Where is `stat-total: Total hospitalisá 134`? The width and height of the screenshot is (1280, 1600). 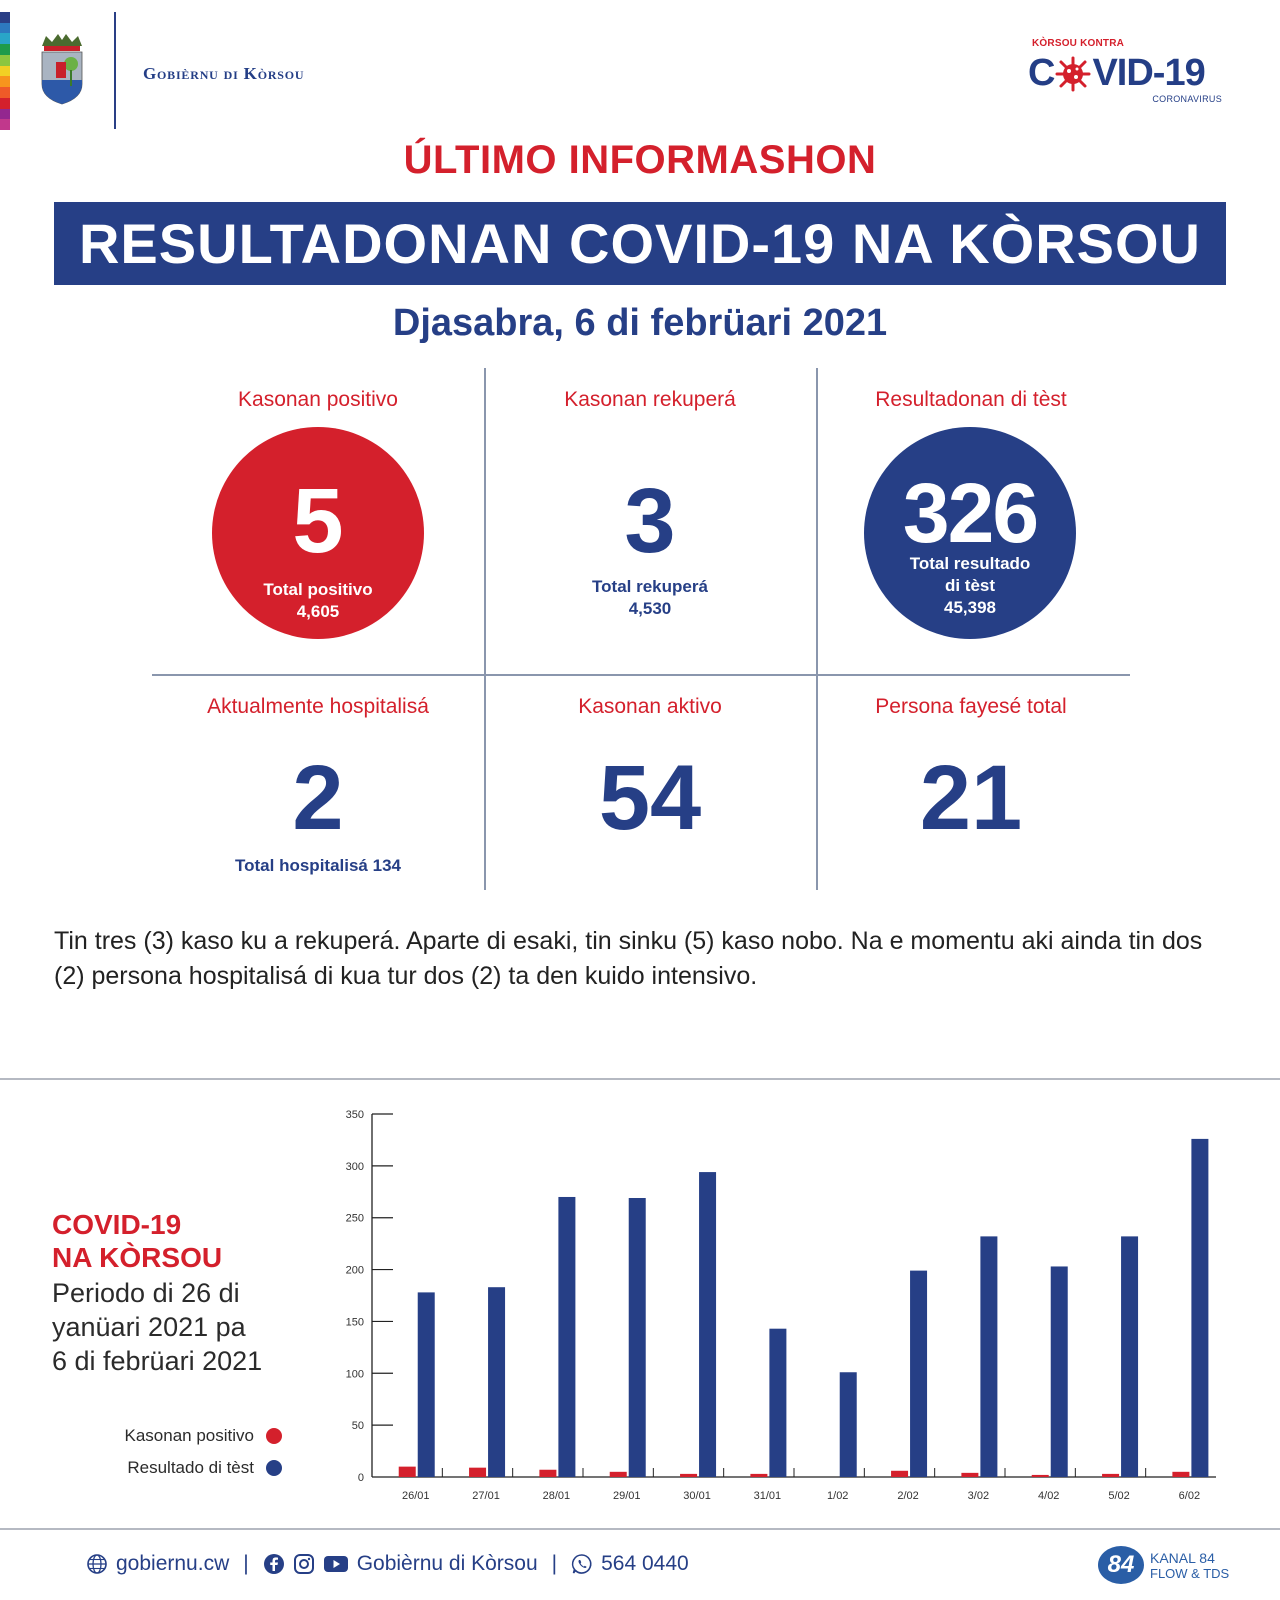 stat-total: Total hospitalisá 134 is located at coordinates (318, 865).